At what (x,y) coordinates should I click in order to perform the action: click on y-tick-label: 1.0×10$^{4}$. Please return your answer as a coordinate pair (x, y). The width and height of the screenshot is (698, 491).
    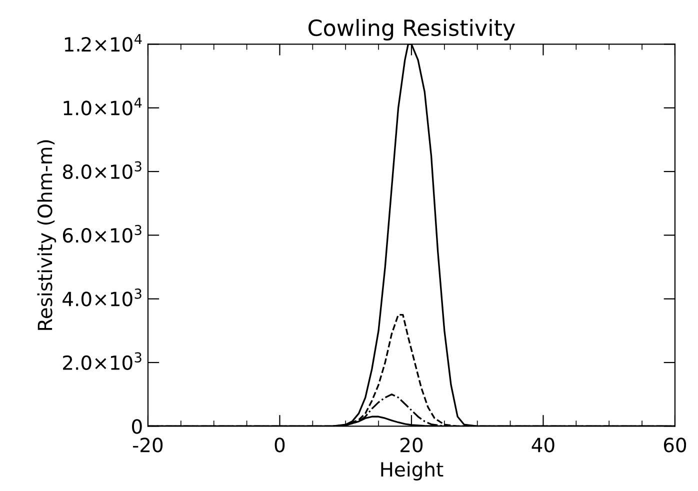
    Looking at the image, I should click on (103, 107).